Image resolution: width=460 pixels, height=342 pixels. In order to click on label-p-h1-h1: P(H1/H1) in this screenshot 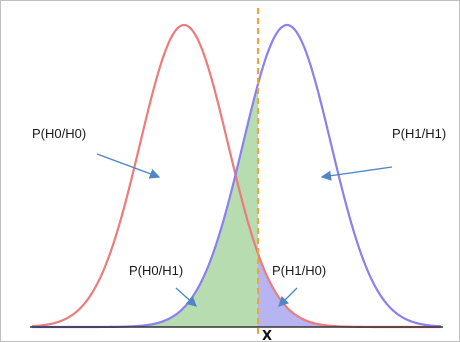, I will do `click(419, 133)`.